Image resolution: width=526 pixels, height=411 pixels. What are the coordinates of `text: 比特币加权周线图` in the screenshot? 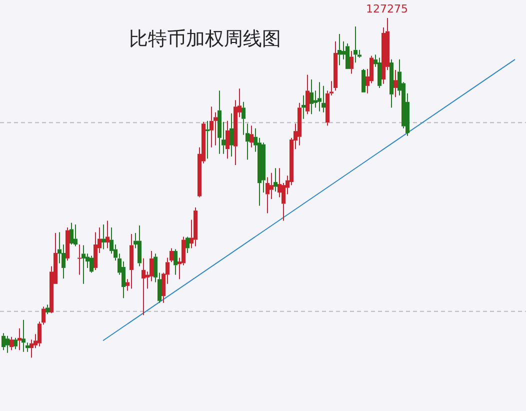 It's located at (205, 39).